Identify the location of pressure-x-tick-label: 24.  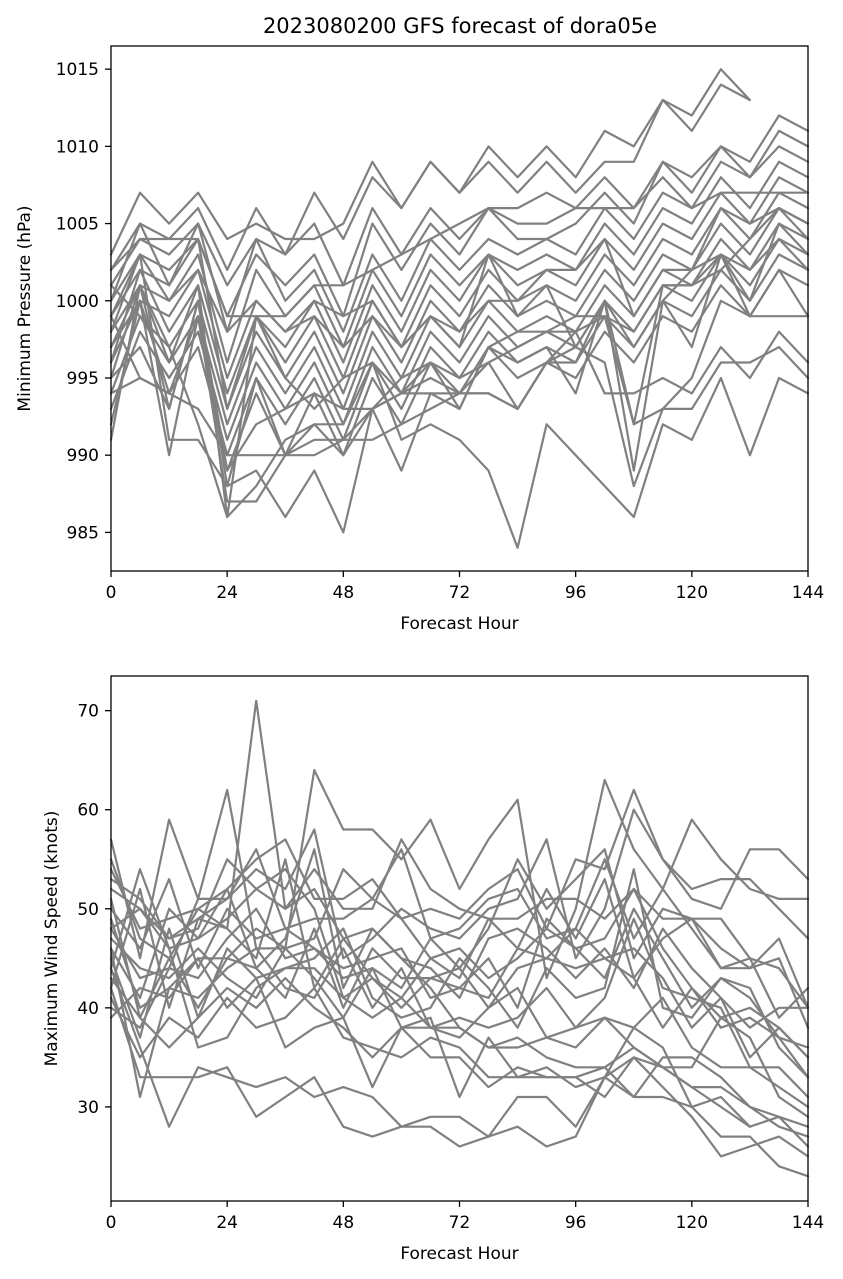
(227, 593).